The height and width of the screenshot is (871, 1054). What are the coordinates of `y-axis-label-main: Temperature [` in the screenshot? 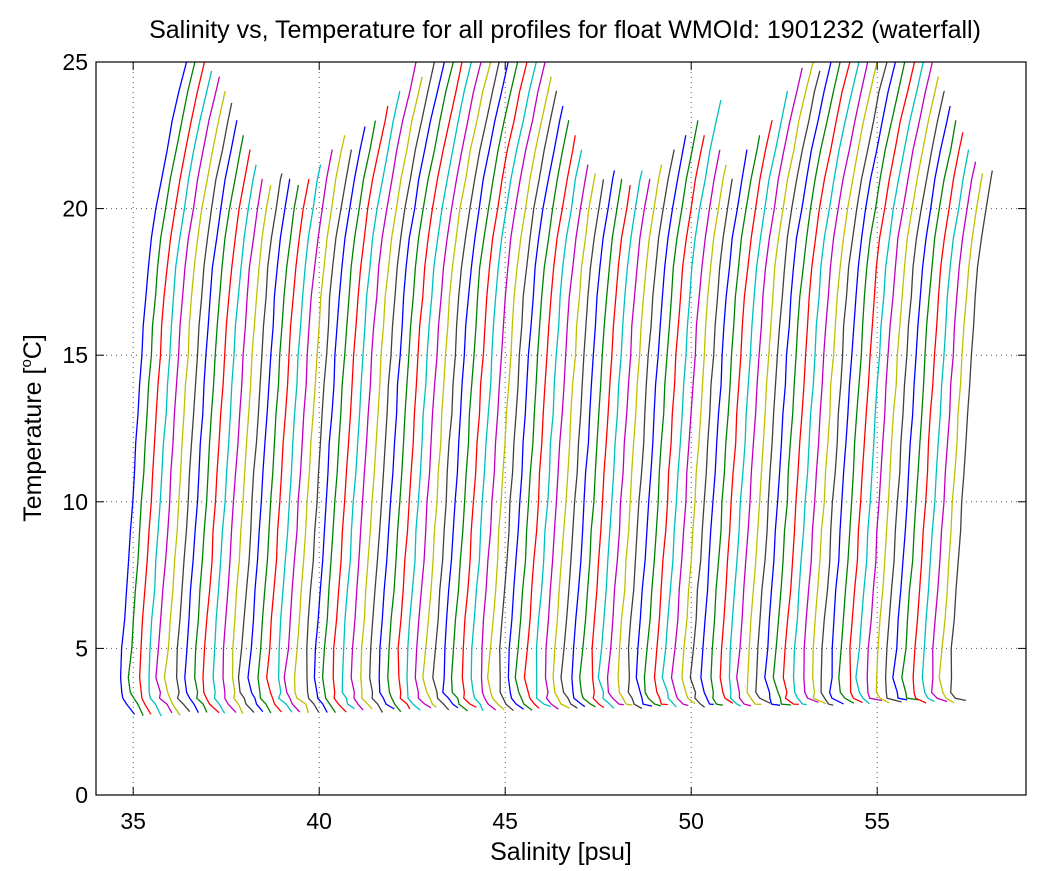 It's located at (33, 445).